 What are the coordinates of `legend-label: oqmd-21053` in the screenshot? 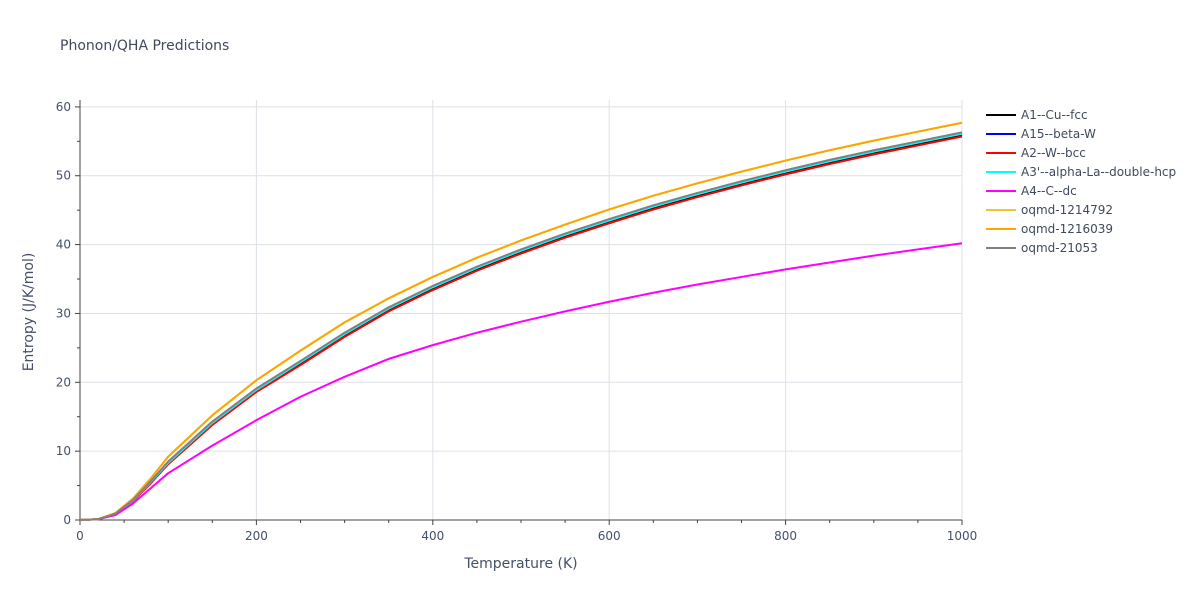 It's located at (1059, 248).